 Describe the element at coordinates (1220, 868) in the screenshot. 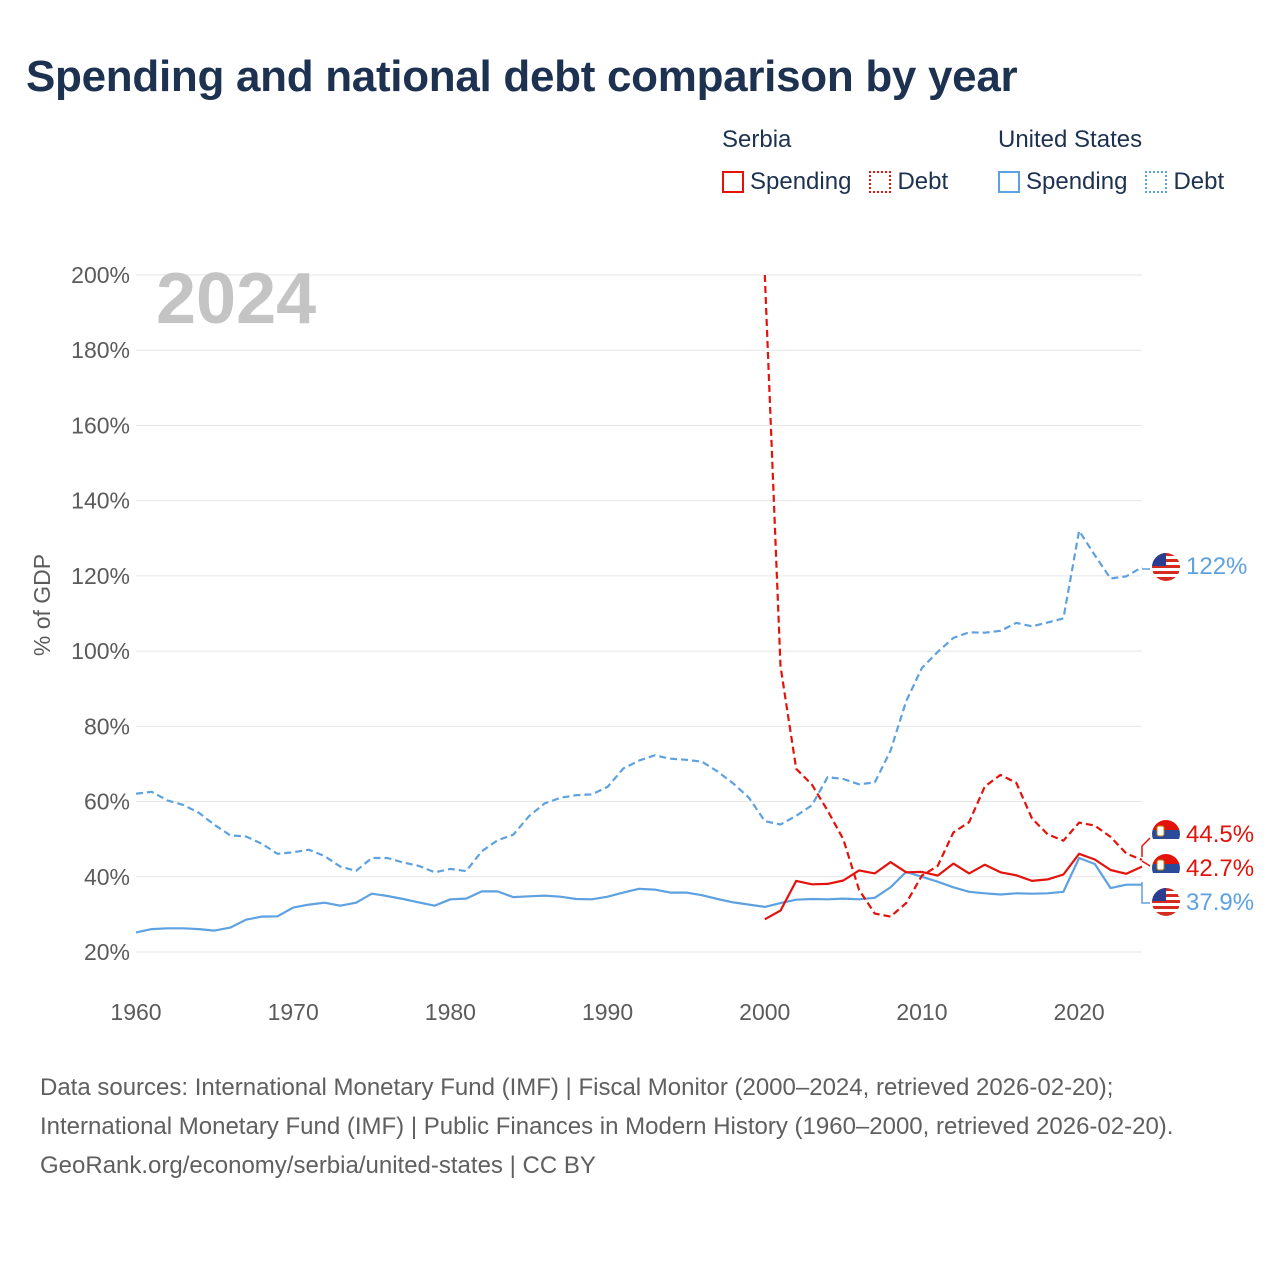

I see `end-label-serbia-spending: 42.7%` at that location.